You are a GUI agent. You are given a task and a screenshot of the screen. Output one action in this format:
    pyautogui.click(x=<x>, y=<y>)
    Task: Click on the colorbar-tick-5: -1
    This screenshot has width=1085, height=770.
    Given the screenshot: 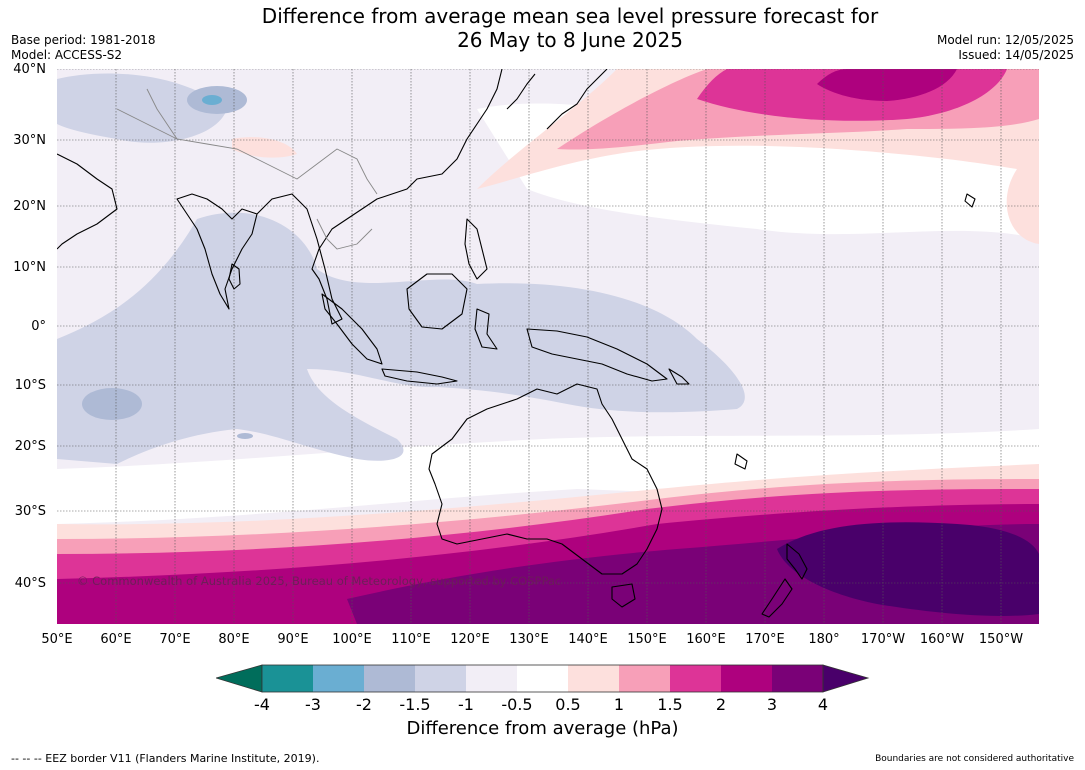 What is the action you would take?
    pyautogui.click(x=466, y=704)
    